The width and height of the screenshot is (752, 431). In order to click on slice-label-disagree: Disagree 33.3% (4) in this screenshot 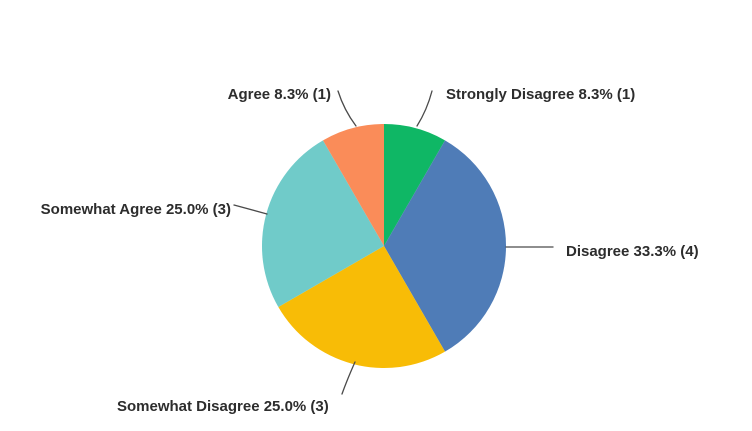, I will do `click(632, 251)`.